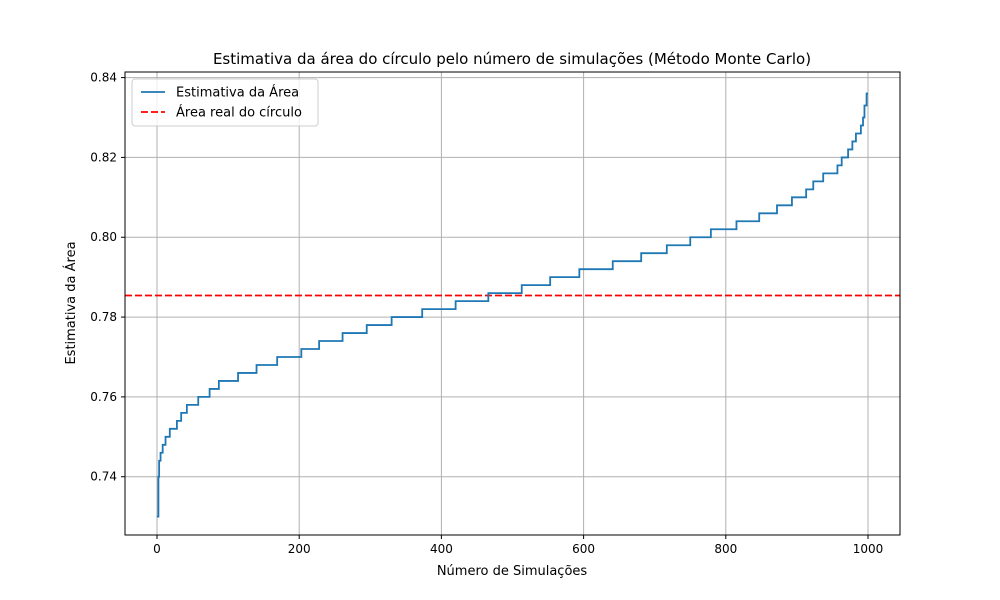 This screenshot has width=1000, height=600. I want to click on y-tick-label: 0.80, so click(103, 237).